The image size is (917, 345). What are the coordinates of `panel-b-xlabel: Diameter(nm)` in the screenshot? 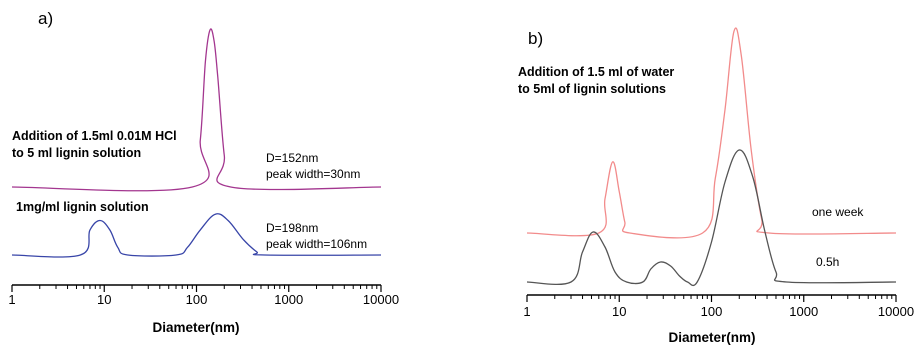 It's located at (711, 337).